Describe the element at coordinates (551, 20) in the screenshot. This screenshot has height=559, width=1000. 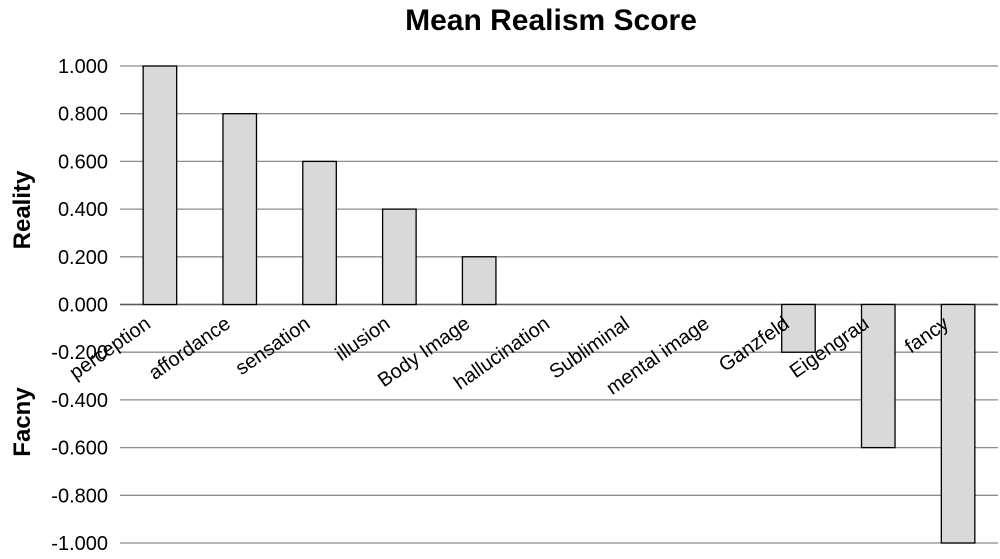
I see `chart-title: Mean Realism Score` at that location.